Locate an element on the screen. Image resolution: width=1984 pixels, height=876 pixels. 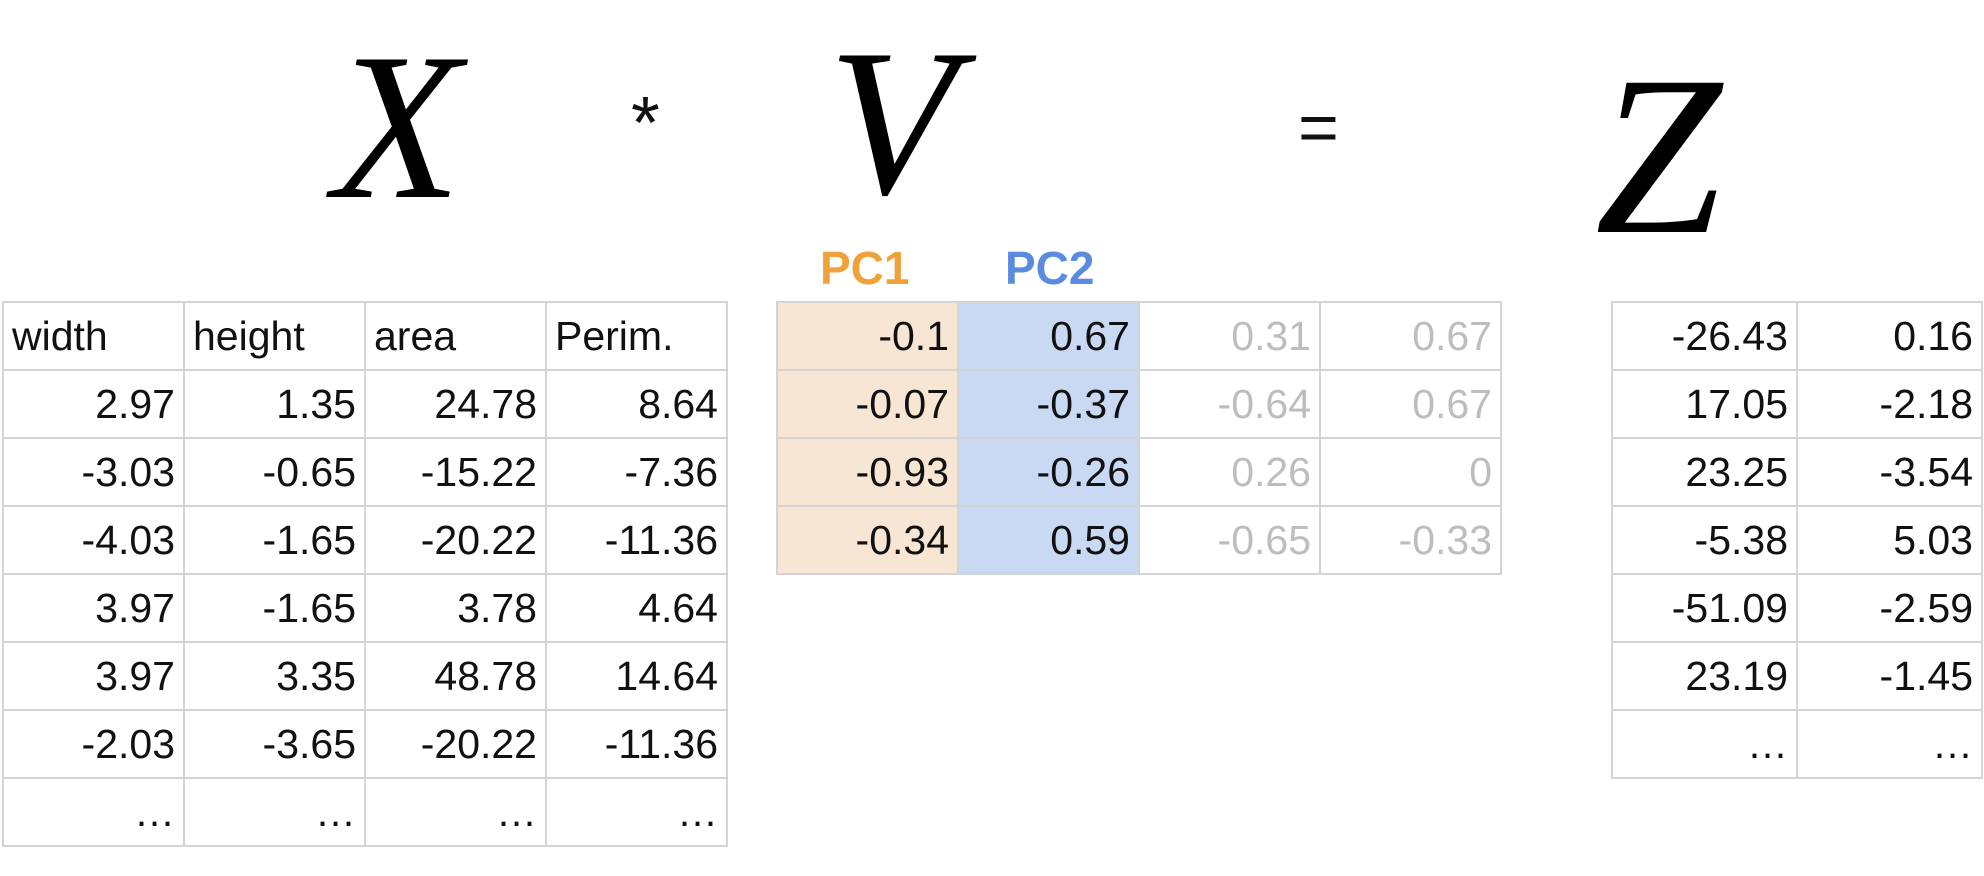
table-row: 3.97 3.35 48.78 14.64 is located at coordinates (365, 676).